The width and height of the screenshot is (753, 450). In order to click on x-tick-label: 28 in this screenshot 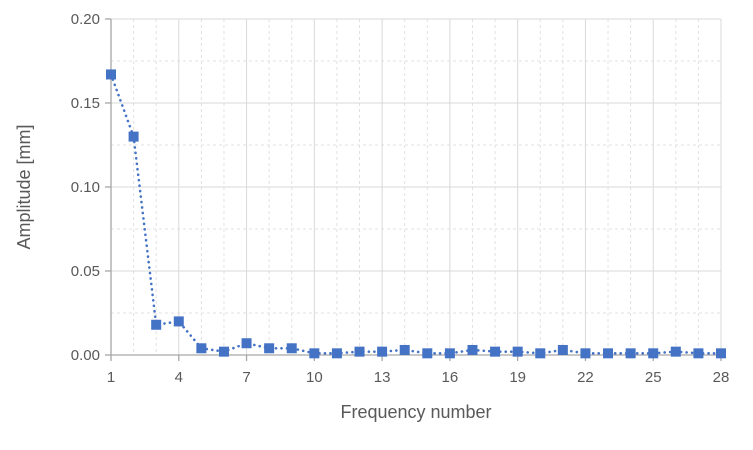, I will do `click(721, 377)`.